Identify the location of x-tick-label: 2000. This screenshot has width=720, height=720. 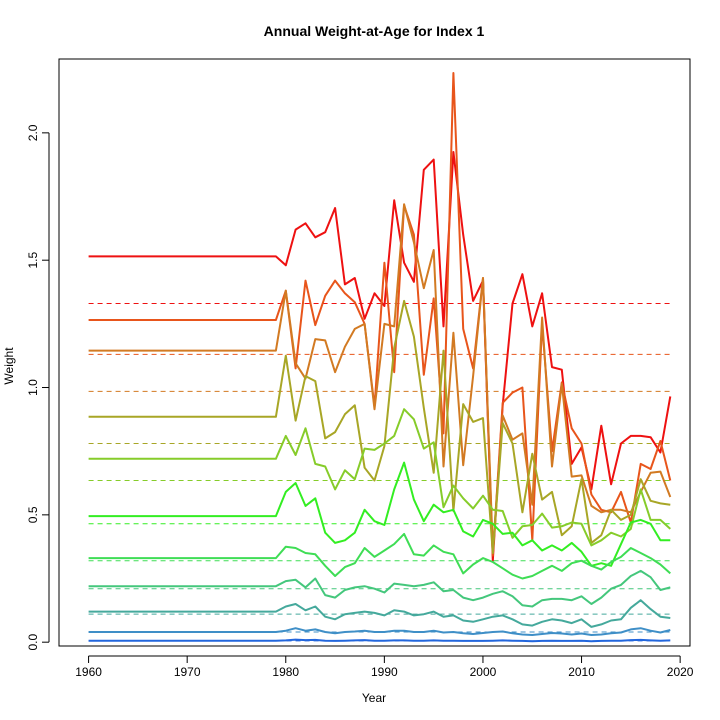
(483, 672).